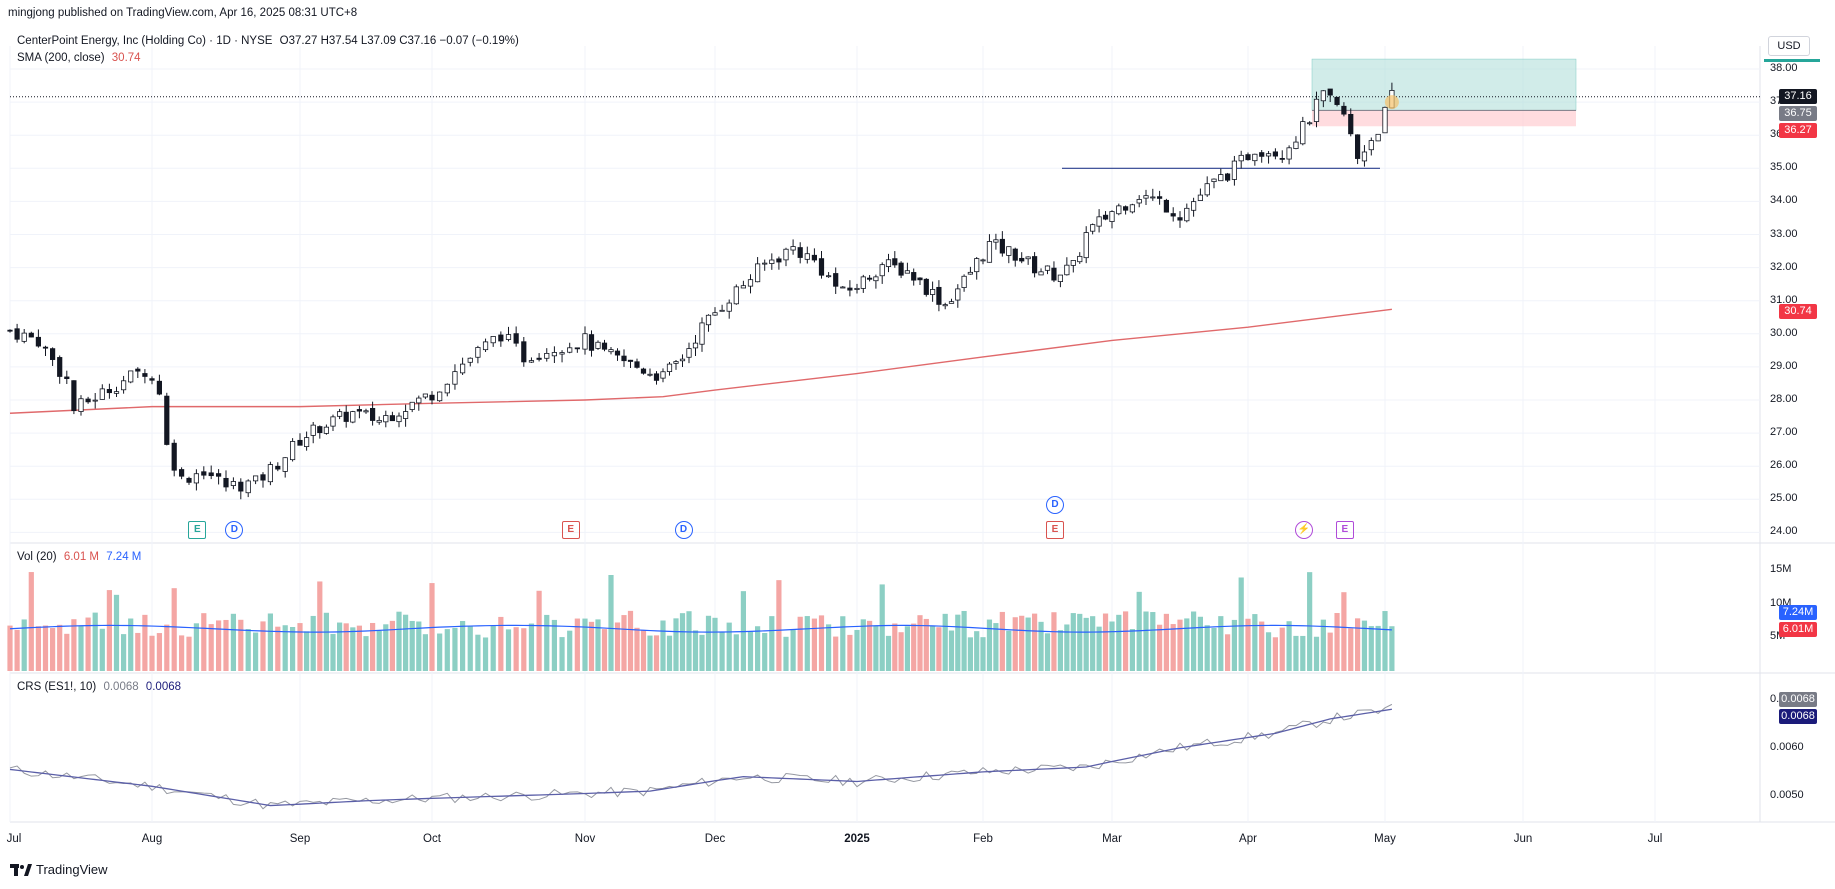 This screenshot has height=889, width=1835. I want to click on tradingview-logo-icon, so click(21, 869).